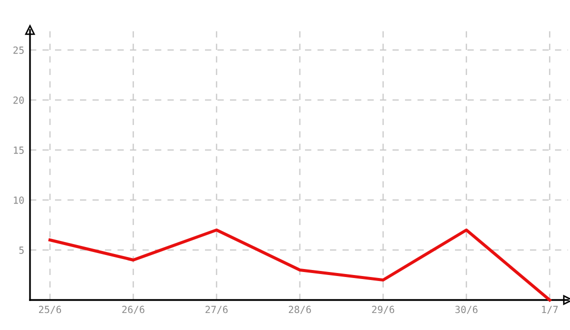 The width and height of the screenshot is (570, 330). Describe the element at coordinates (19, 200) in the screenshot. I see `y-tick-label: 10` at that location.